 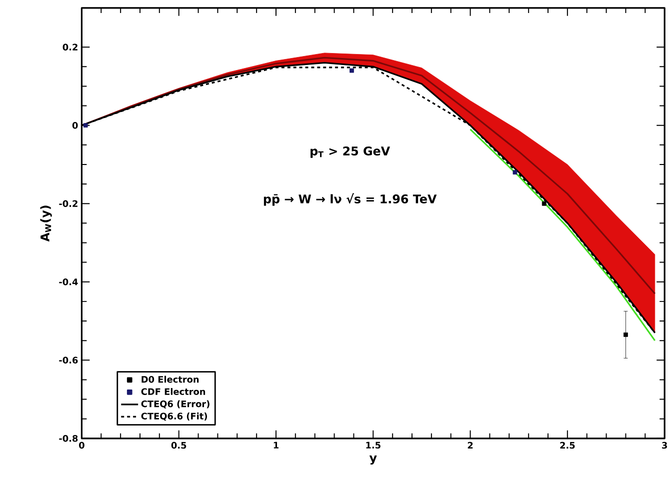 I want to click on x-tick-label: 1, so click(x=276, y=445).